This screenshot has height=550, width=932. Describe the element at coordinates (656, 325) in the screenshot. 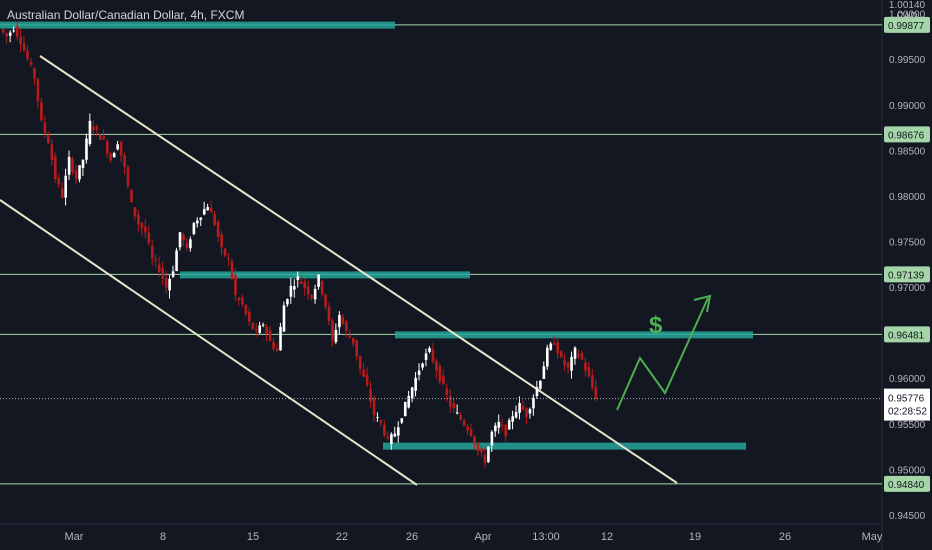

I see `dollar-annotation: $` at that location.